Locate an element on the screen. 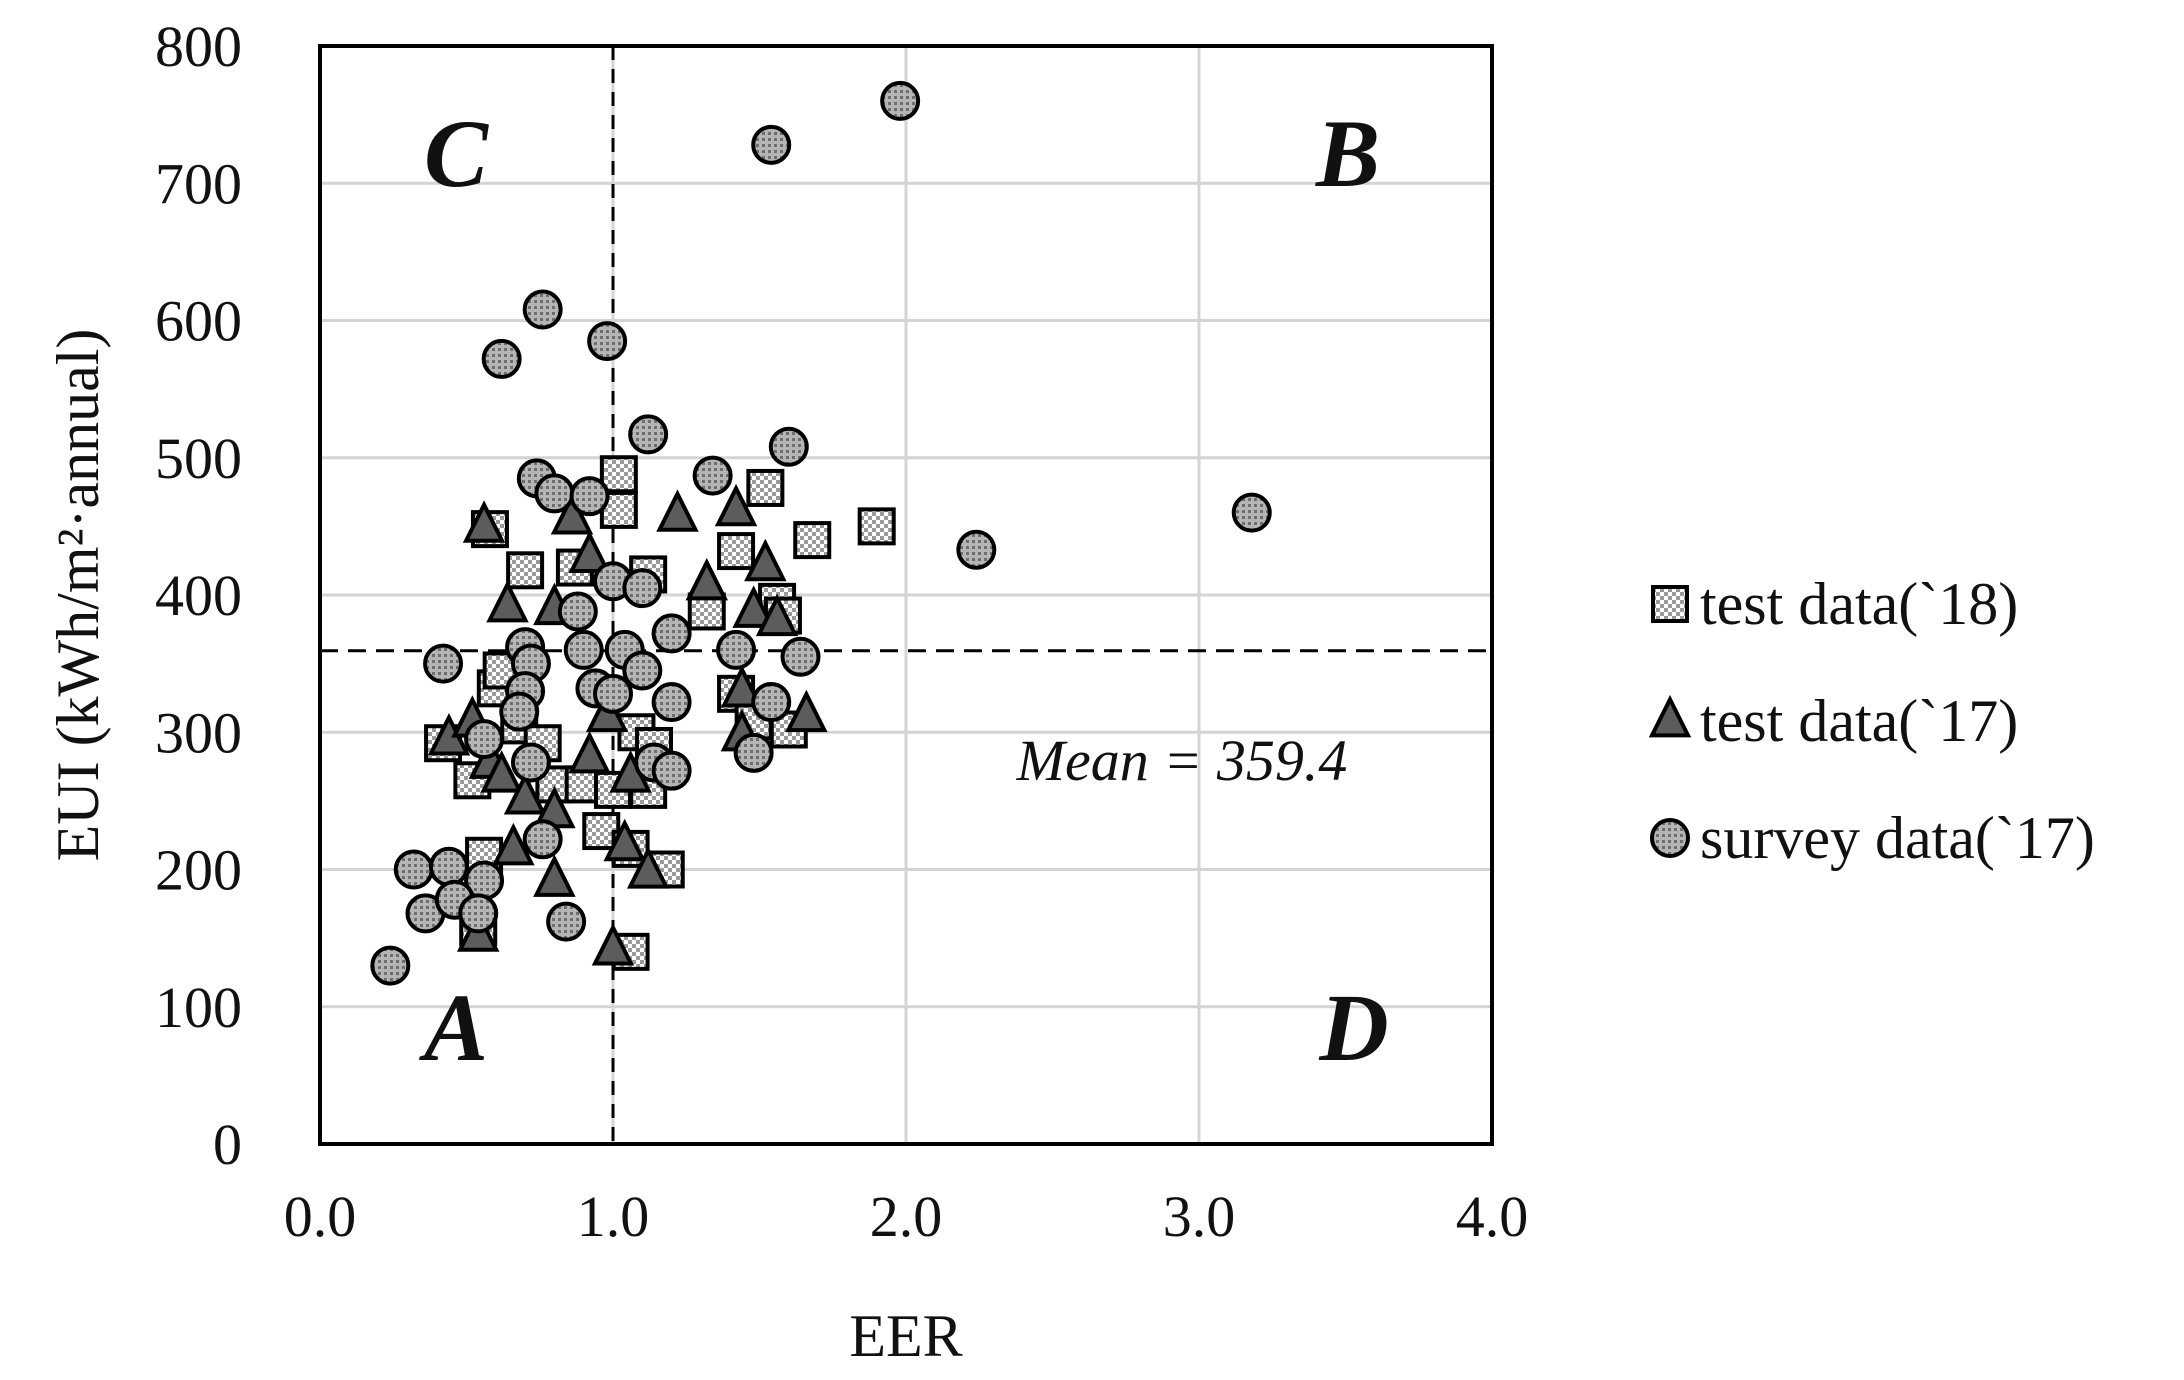 The width and height of the screenshot is (2184, 1380). y-tick-label: 300 is located at coordinates (198, 732).